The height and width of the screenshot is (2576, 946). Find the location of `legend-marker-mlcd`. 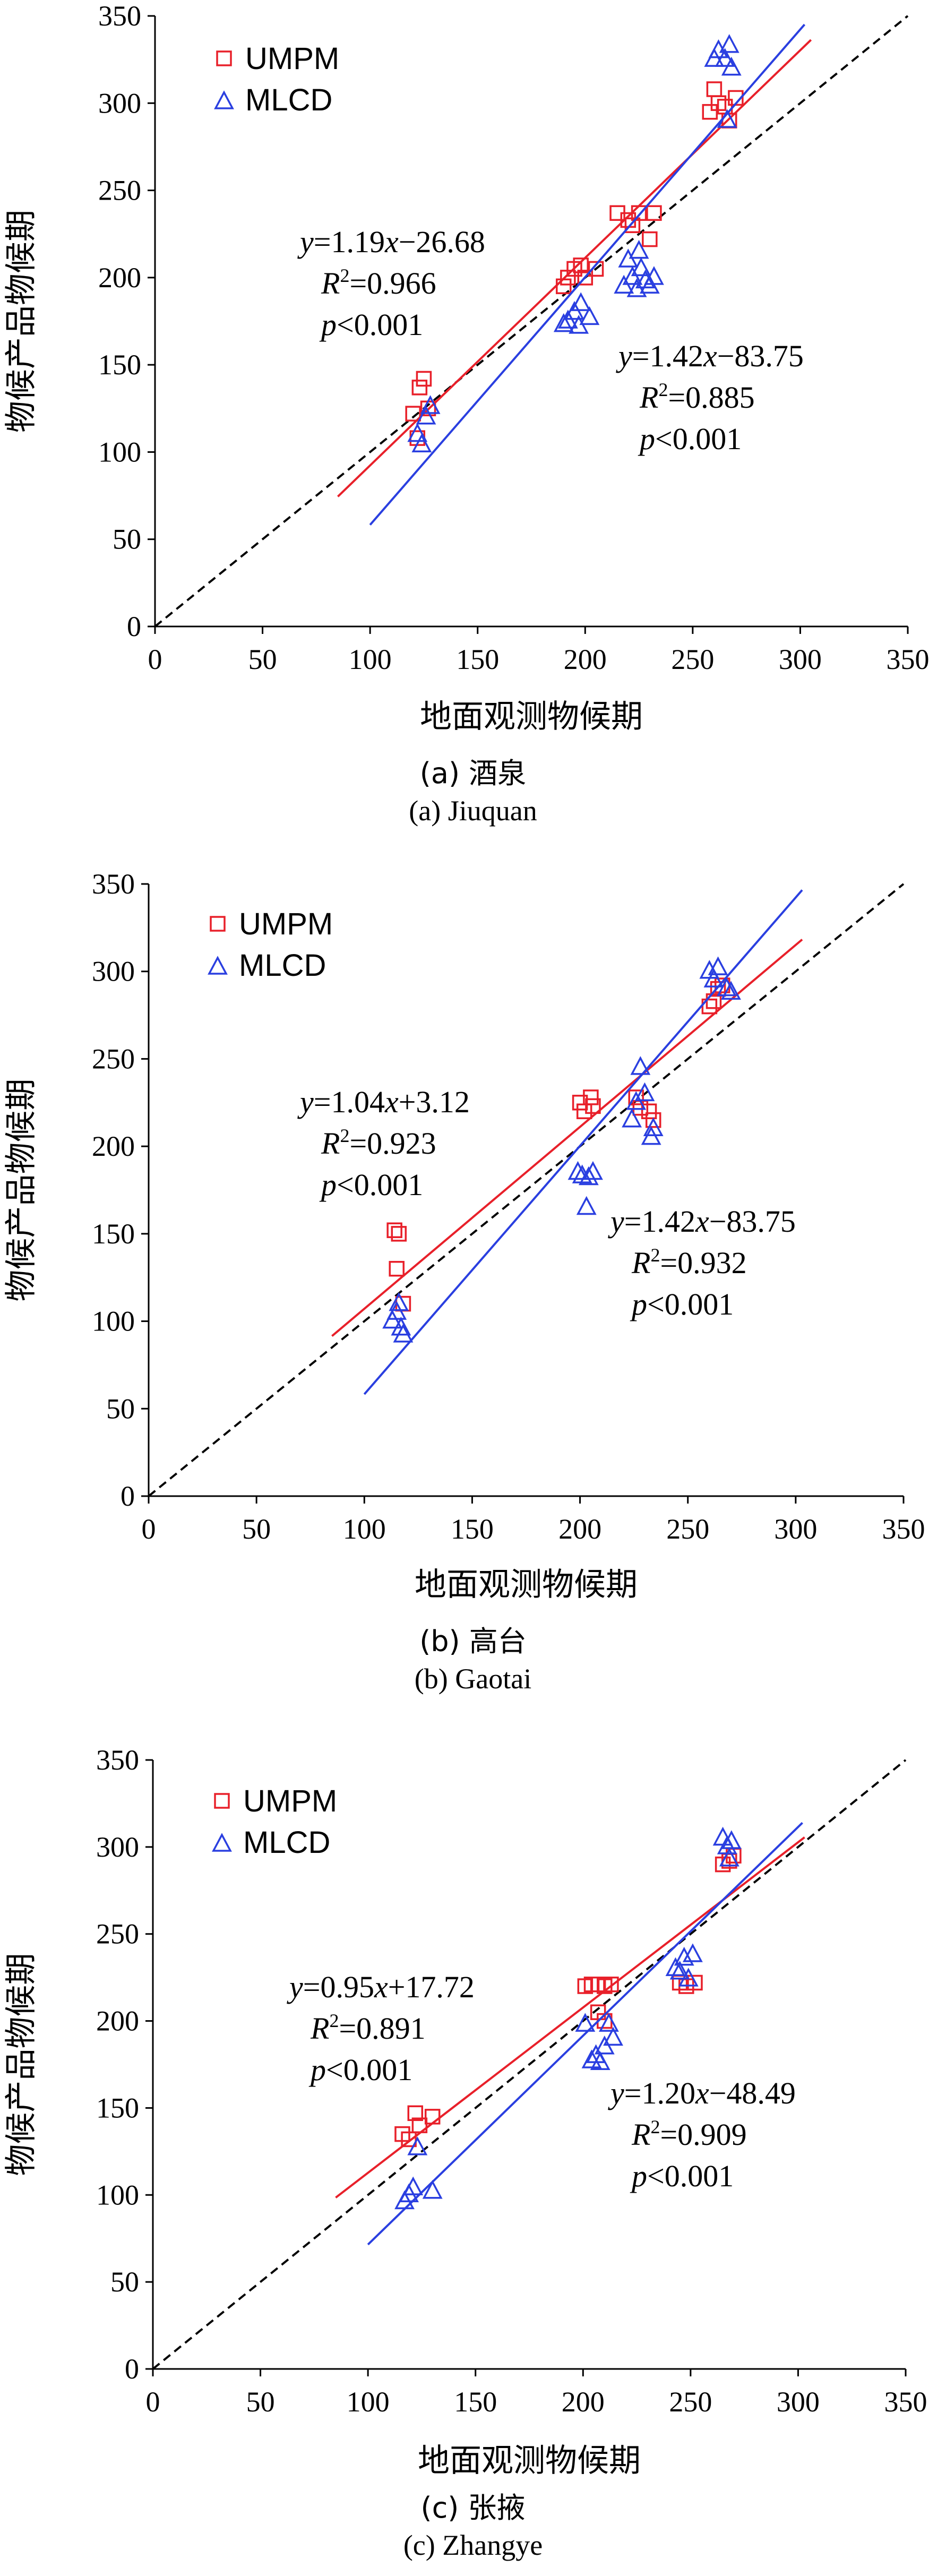

legend-marker-mlcd is located at coordinates (218, 966).